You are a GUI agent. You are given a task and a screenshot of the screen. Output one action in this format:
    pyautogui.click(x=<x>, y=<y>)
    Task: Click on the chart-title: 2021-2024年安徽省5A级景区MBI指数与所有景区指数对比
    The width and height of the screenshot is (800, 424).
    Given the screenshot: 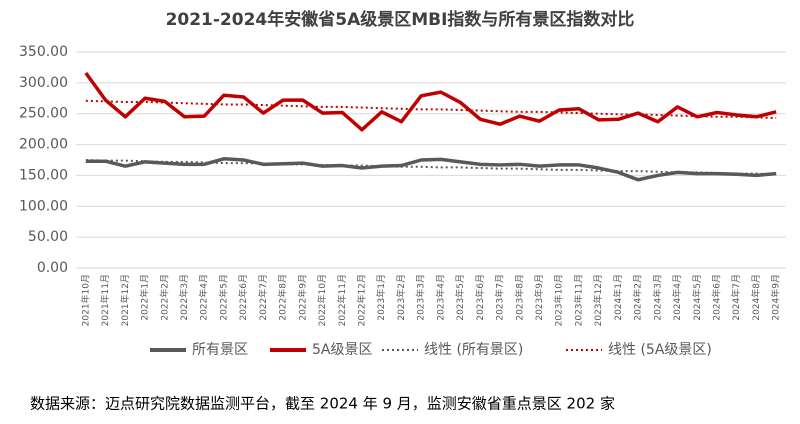 What is the action you would take?
    pyautogui.click(x=400, y=19)
    